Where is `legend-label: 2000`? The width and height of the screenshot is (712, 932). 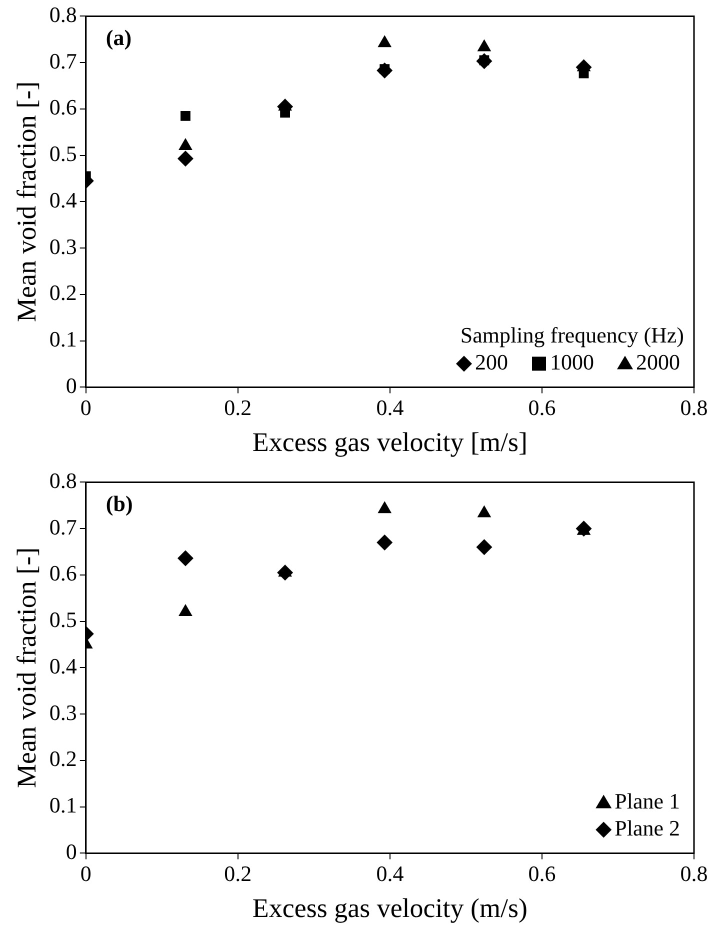 legend-label: 2000 is located at coordinates (658, 361).